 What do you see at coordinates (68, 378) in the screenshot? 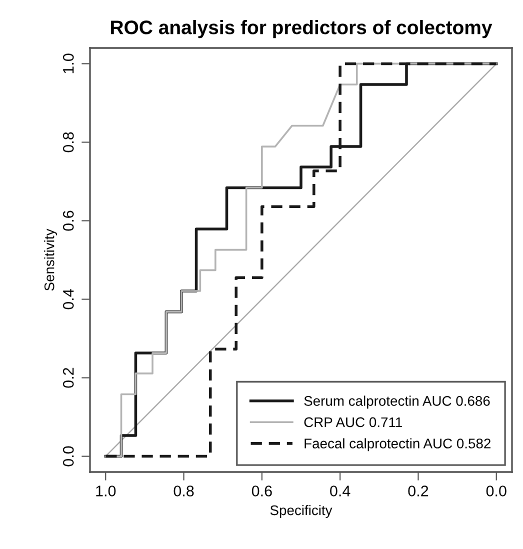
I see `y-tick-label: 0.2` at bounding box center [68, 378].